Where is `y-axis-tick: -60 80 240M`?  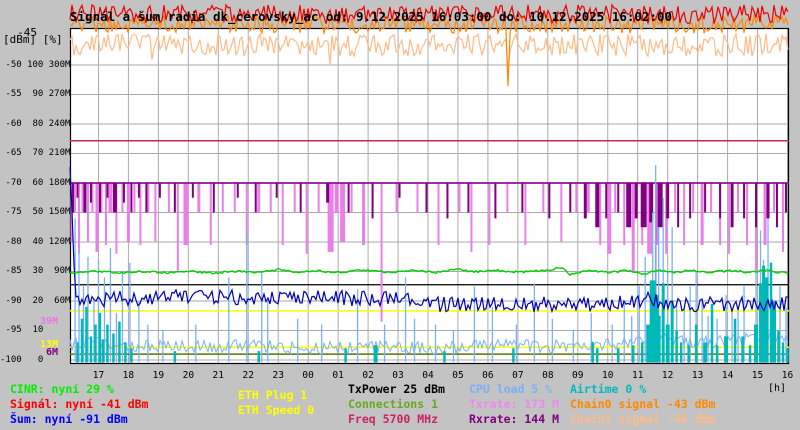
y-axis-tick: -60 80 240M is located at coordinates (35, 123).